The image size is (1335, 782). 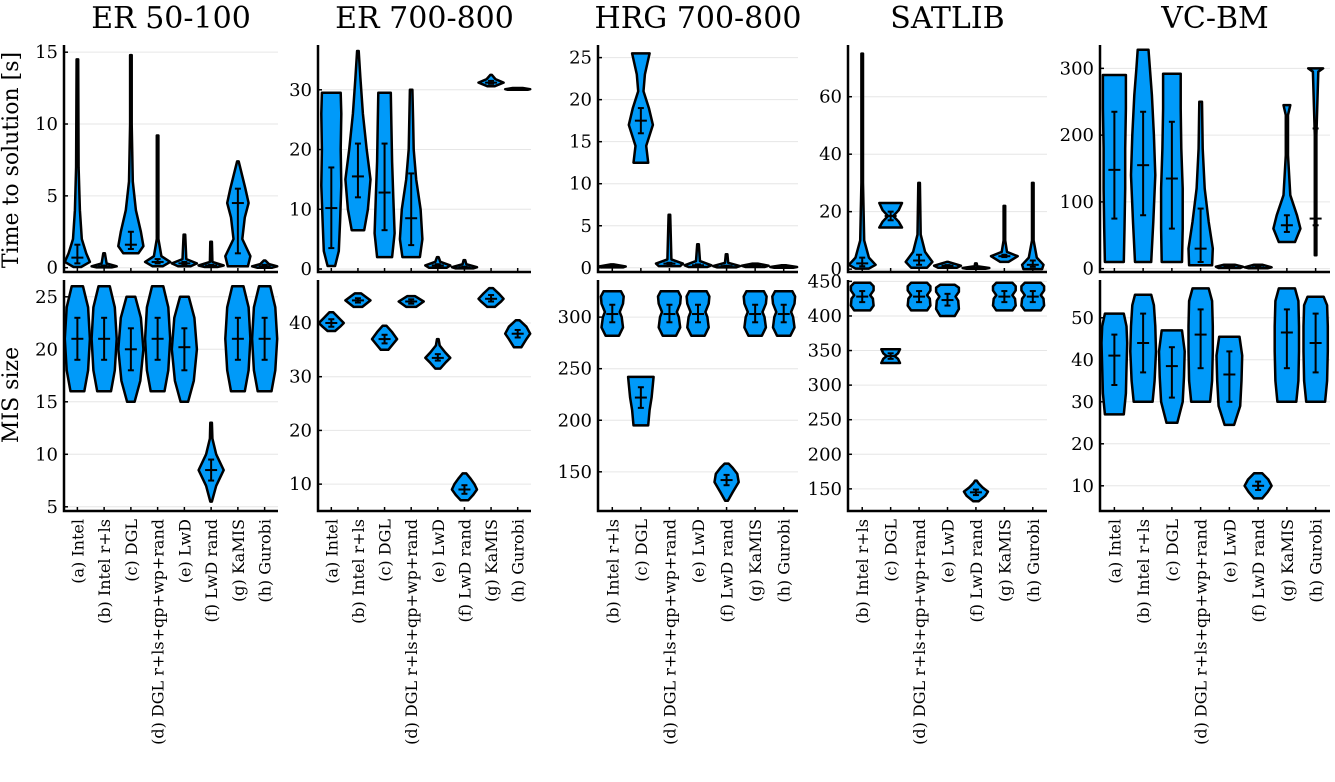 I want to click on y-tick-label: 350, so click(x=825, y=351).